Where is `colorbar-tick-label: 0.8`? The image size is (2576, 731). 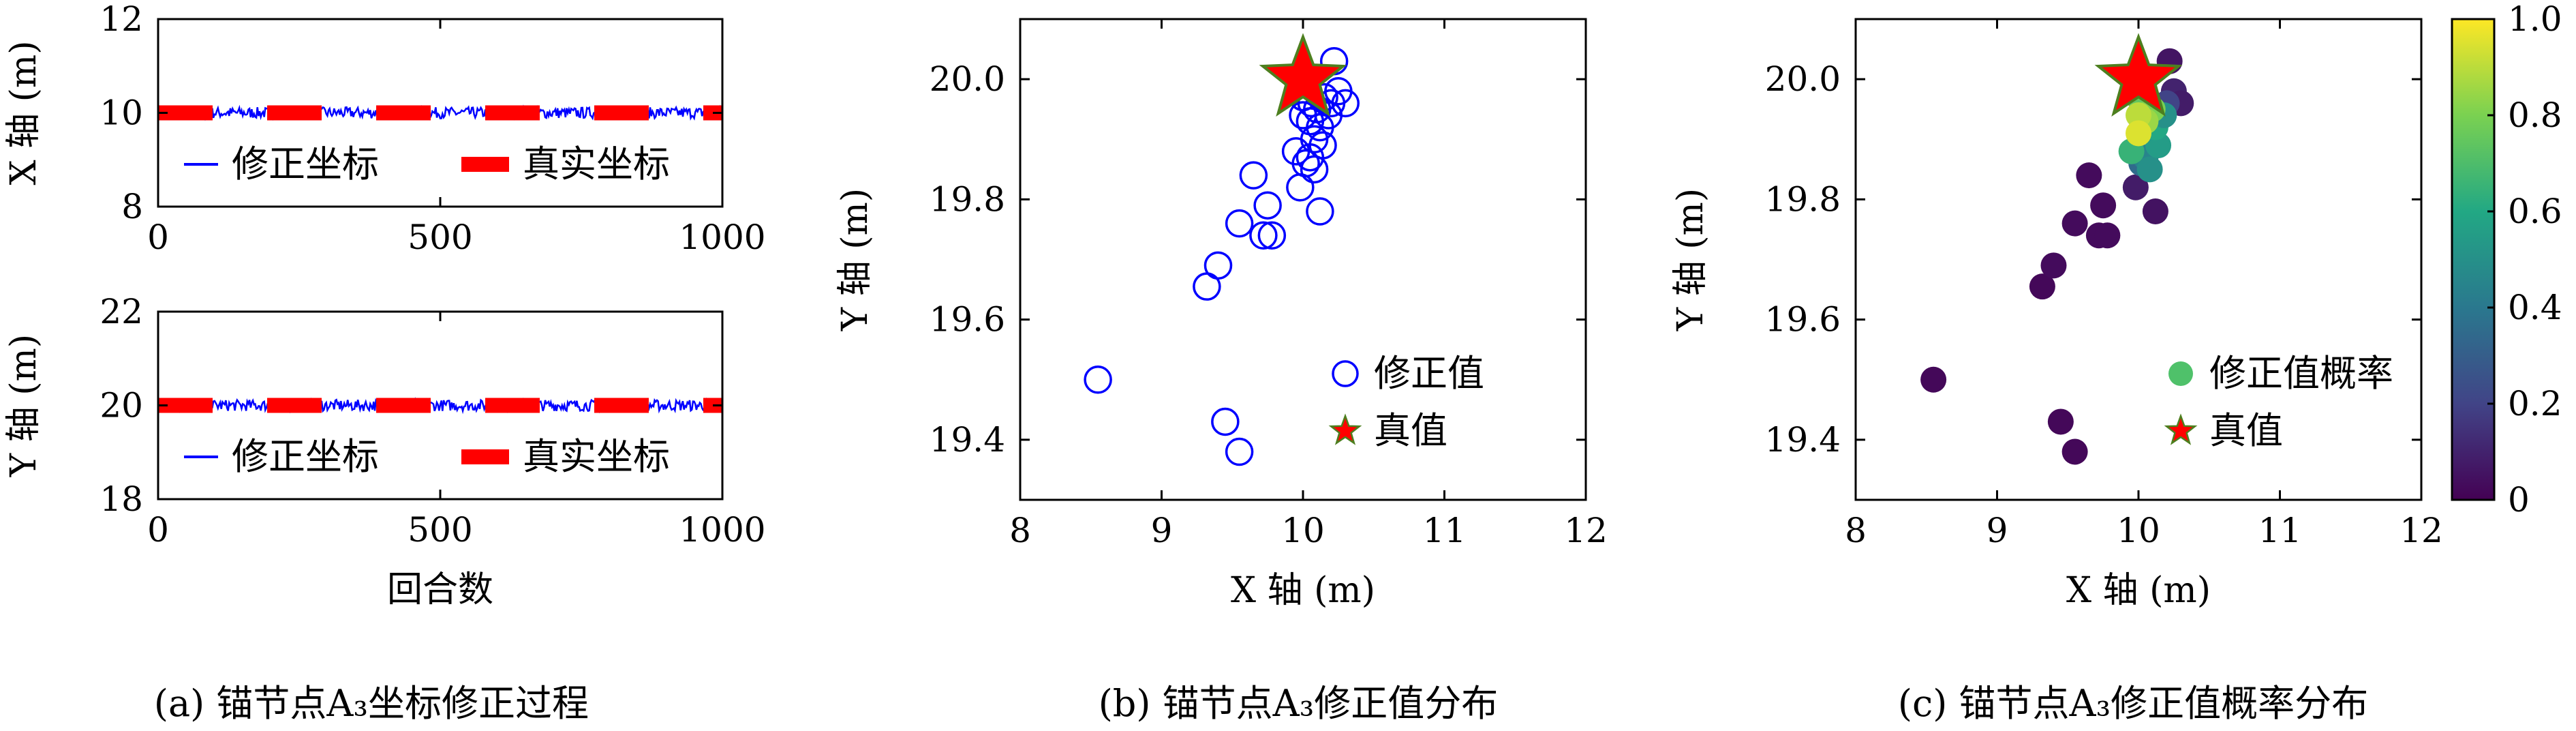 colorbar-tick-label: 0.8 is located at coordinates (2535, 115).